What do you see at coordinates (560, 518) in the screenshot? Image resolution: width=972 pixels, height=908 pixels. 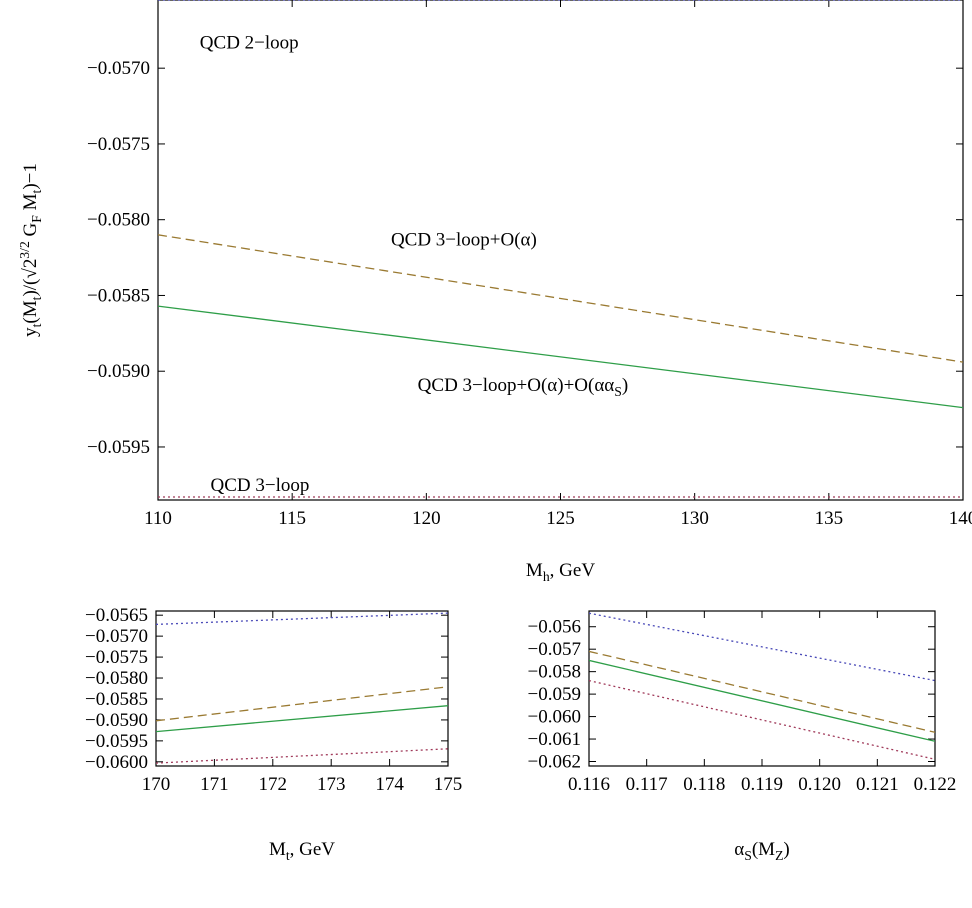 I see `x-tick-label: 125` at bounding box center [560, 518].